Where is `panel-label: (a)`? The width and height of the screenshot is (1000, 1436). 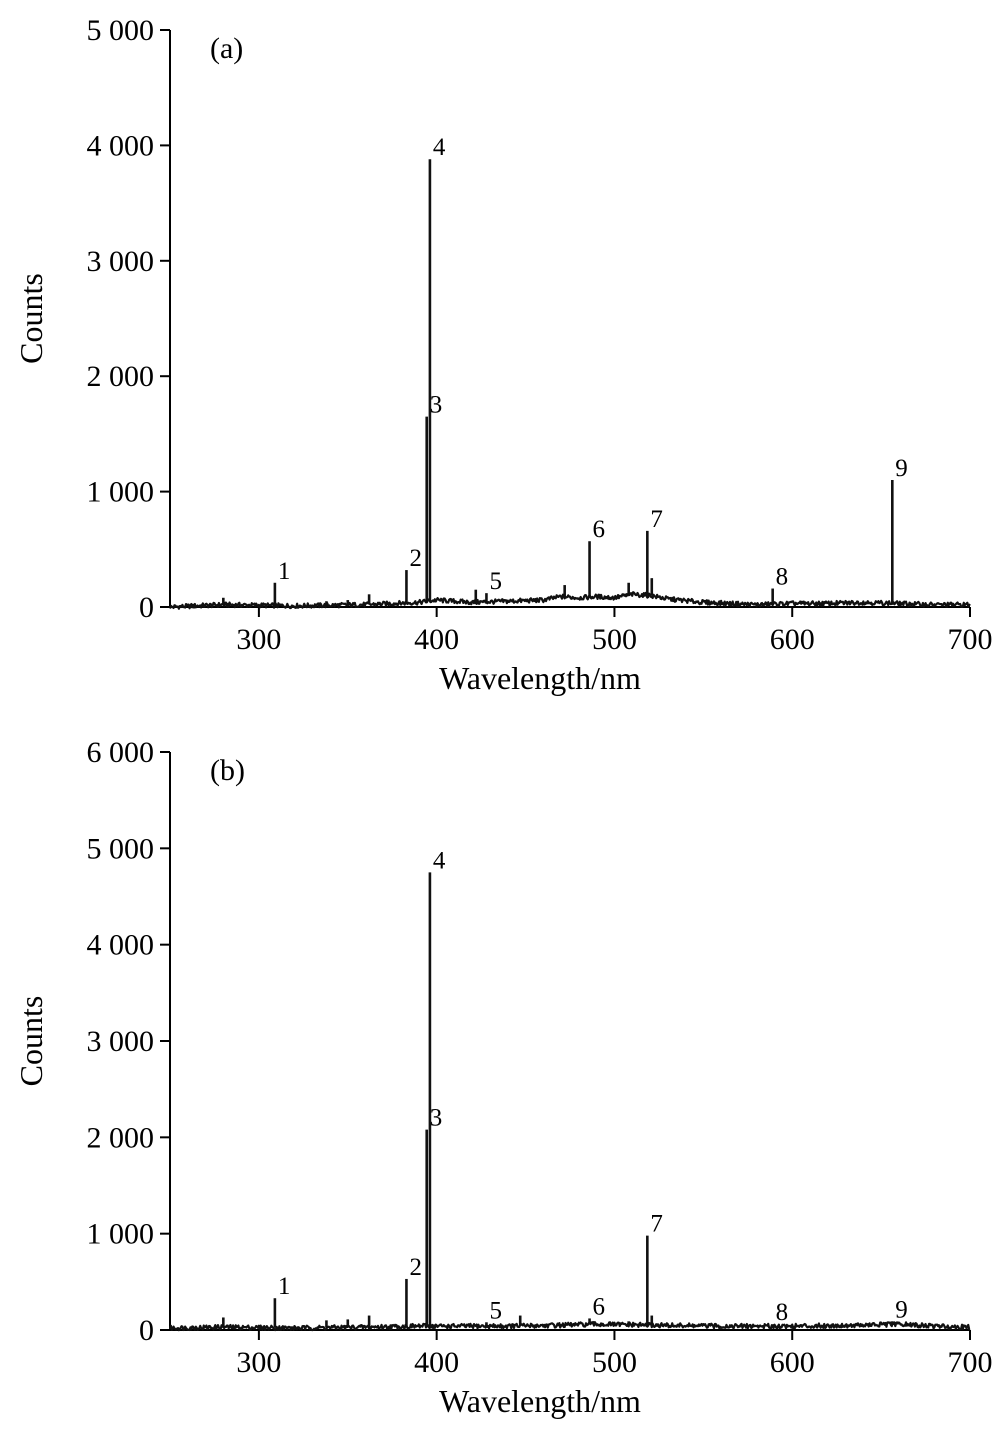
panel-label: (a) is located at coordinates (226, 48).